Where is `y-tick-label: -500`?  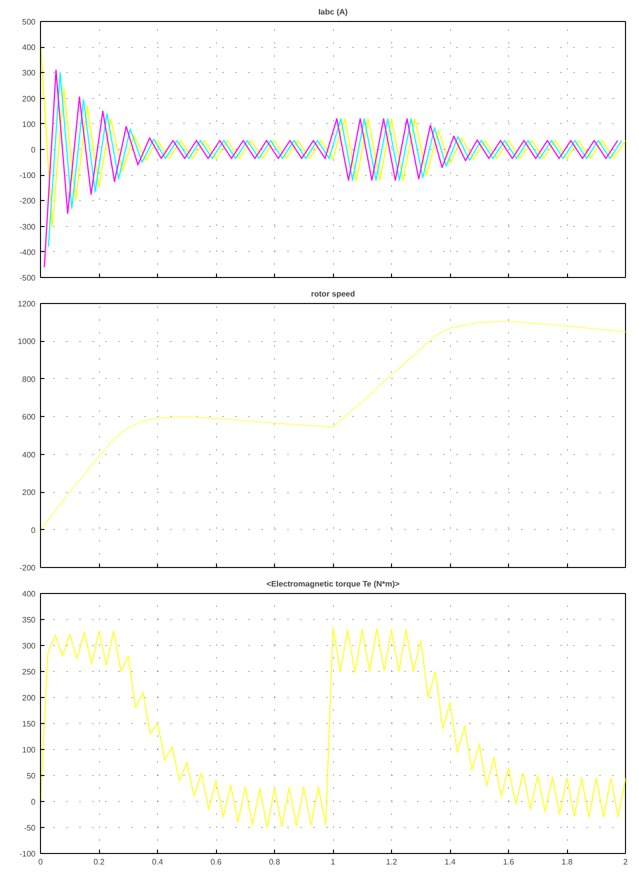 y-tick-label: -500 is located at coordinates (27, 278).